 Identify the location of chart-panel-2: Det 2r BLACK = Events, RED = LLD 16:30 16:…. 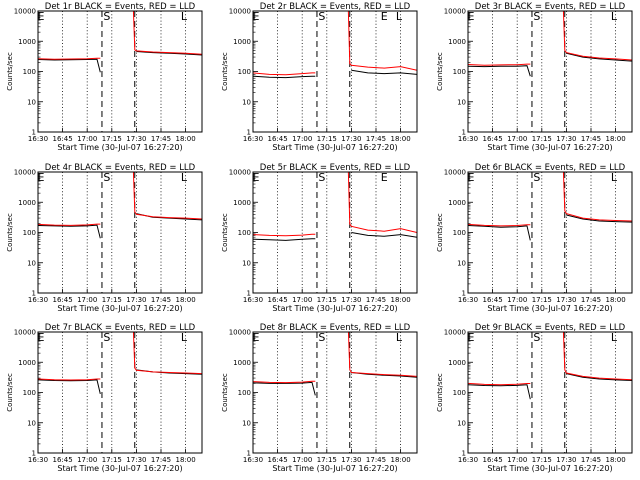
(319, 77).